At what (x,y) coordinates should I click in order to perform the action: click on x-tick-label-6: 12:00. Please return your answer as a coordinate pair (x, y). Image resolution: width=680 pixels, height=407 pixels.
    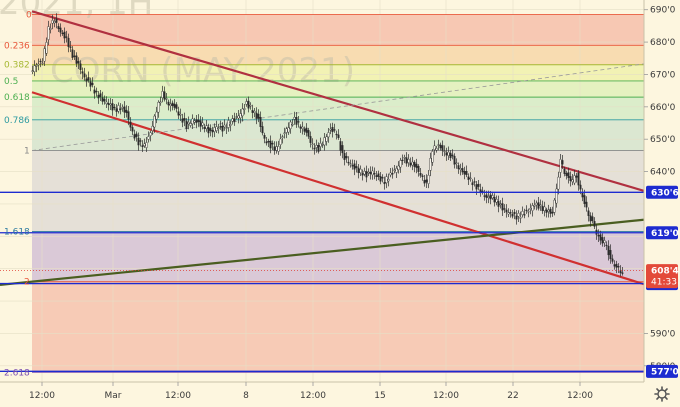
    Looking at the image, I should click on (446, 396).